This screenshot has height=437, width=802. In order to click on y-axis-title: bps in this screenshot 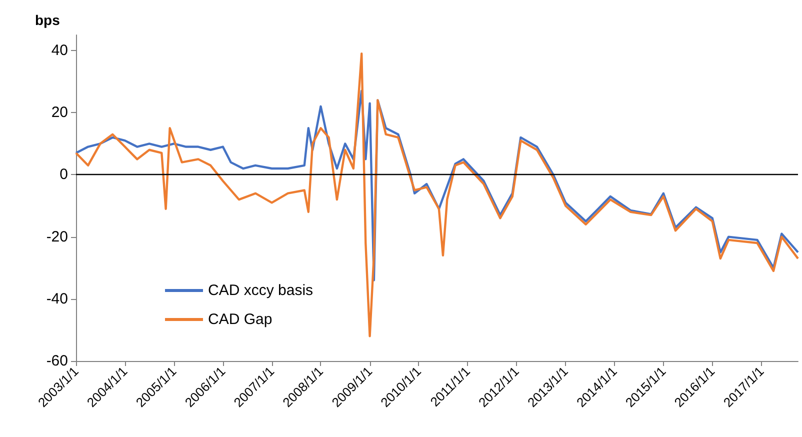, I will do `click(47, 20)`.